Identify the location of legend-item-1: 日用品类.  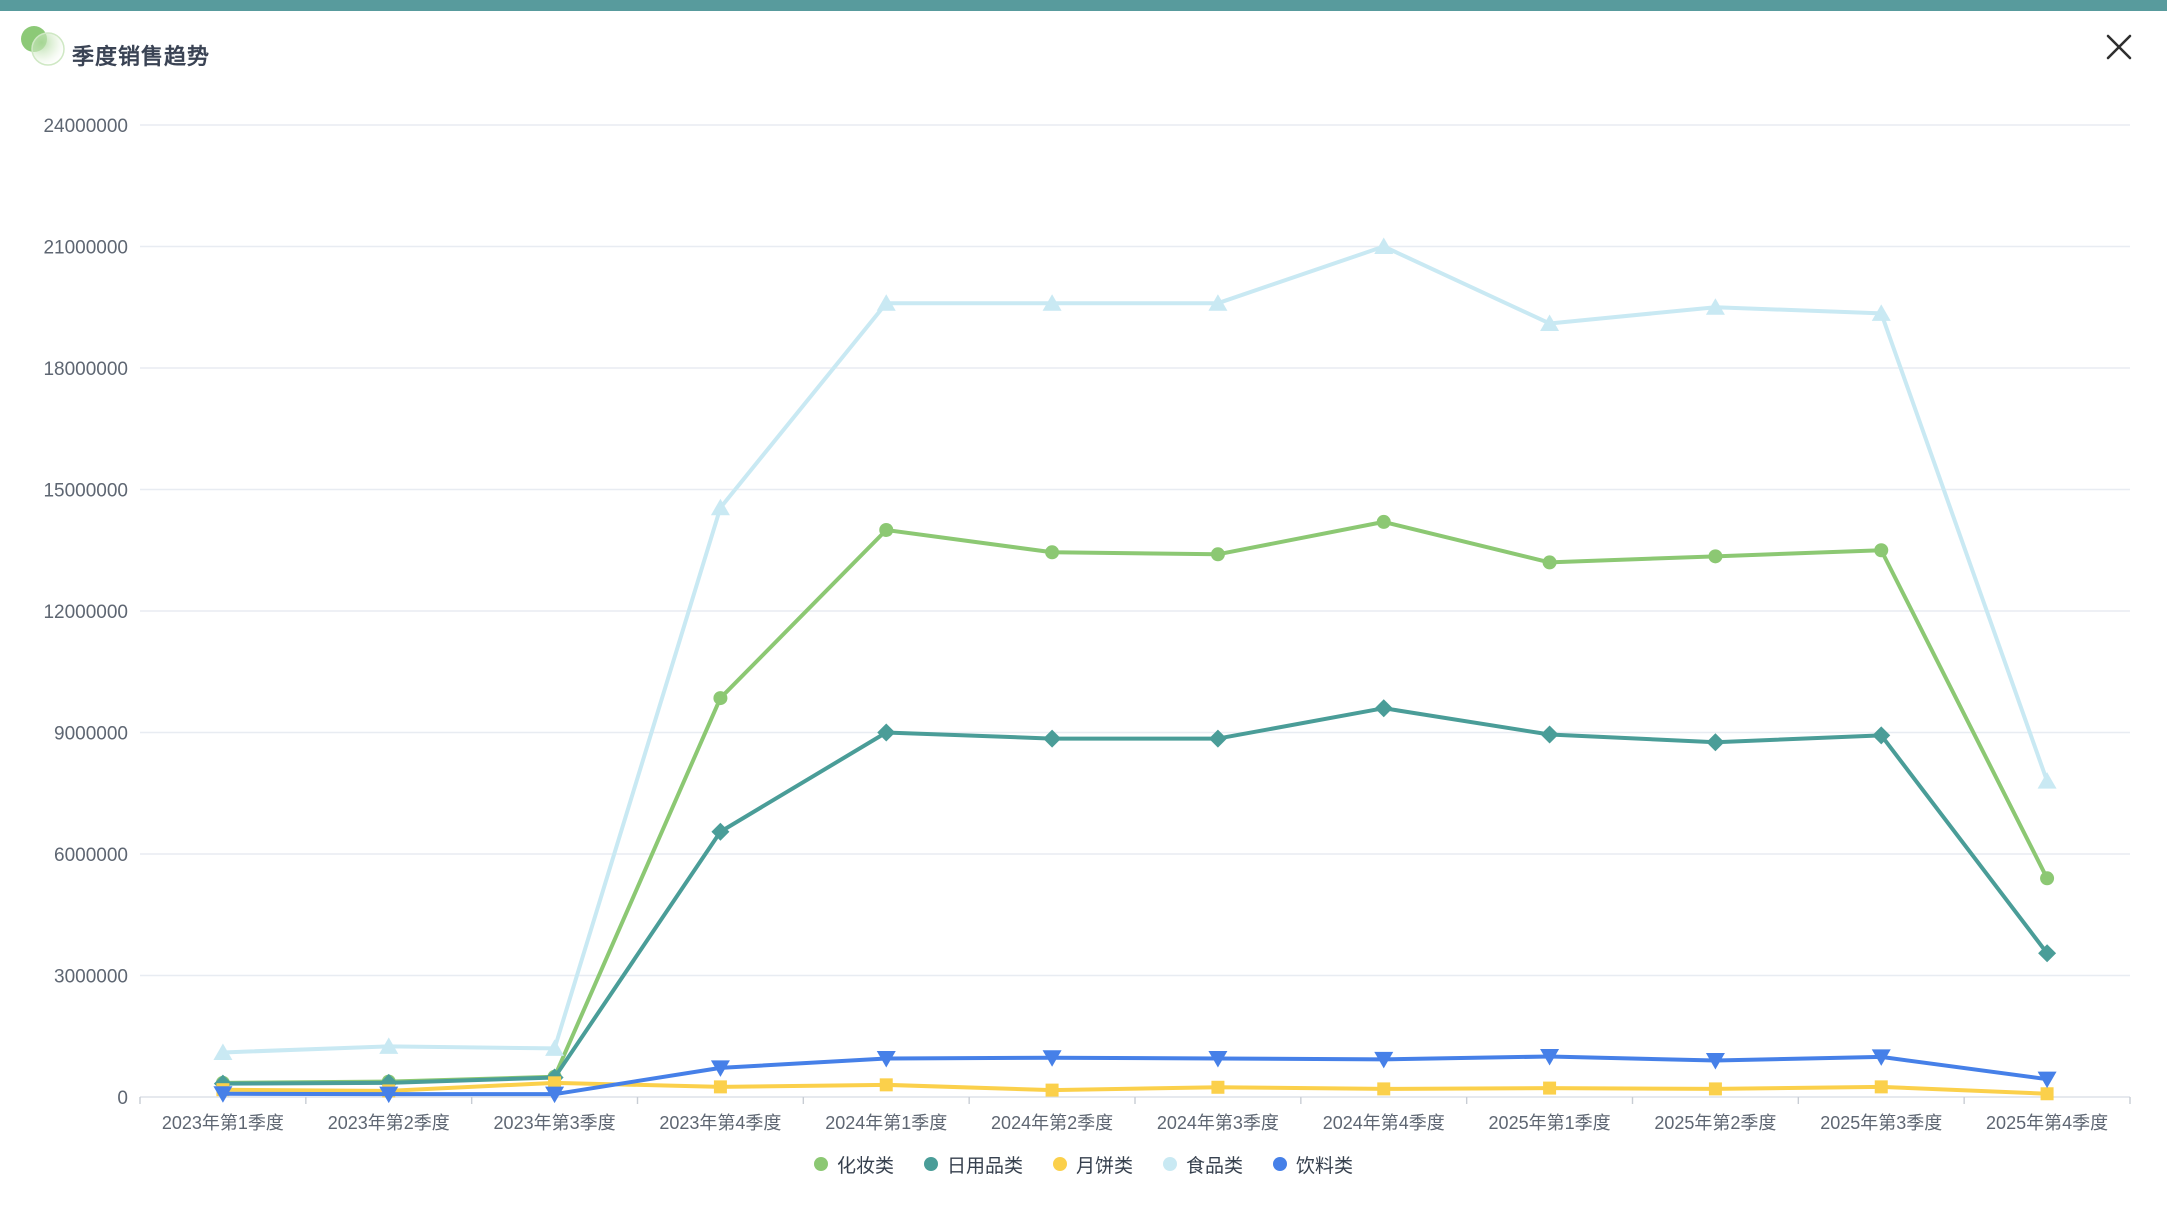
(973, 1164).